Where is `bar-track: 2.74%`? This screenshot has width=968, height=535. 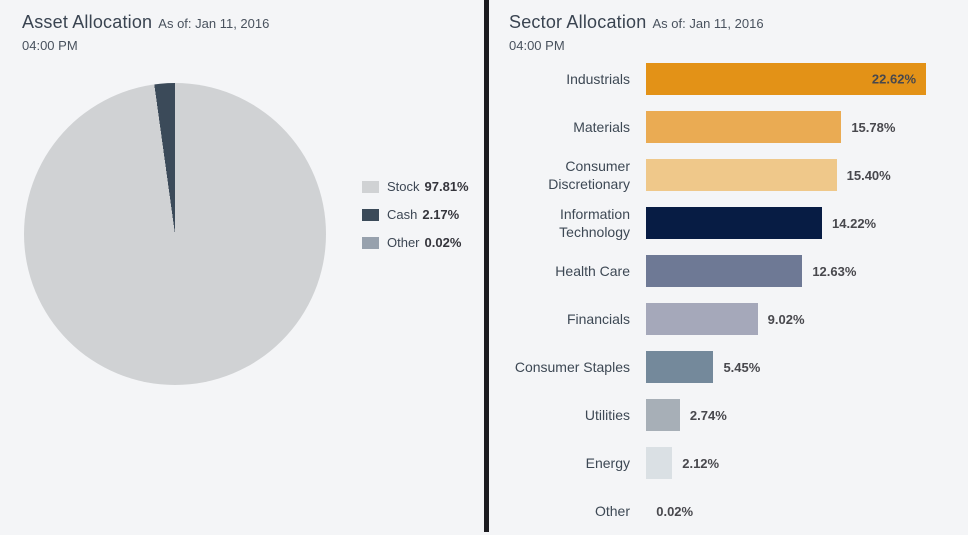 bar-track: 2.74% is located at coordinates (803, 415).